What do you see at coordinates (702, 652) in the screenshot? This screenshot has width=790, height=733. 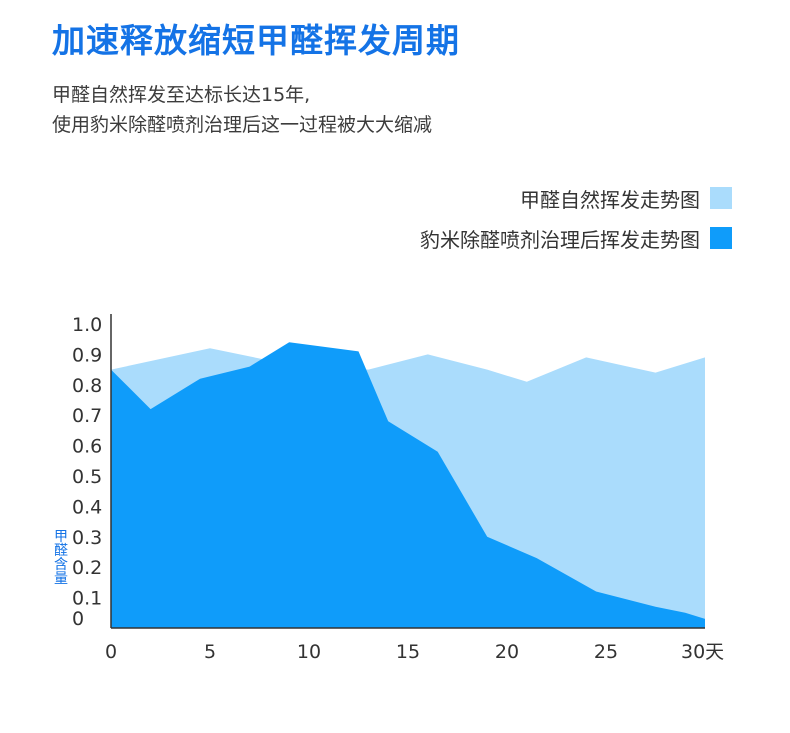 I see `x-tick-label: 30天` at bounding box center [702, 652].